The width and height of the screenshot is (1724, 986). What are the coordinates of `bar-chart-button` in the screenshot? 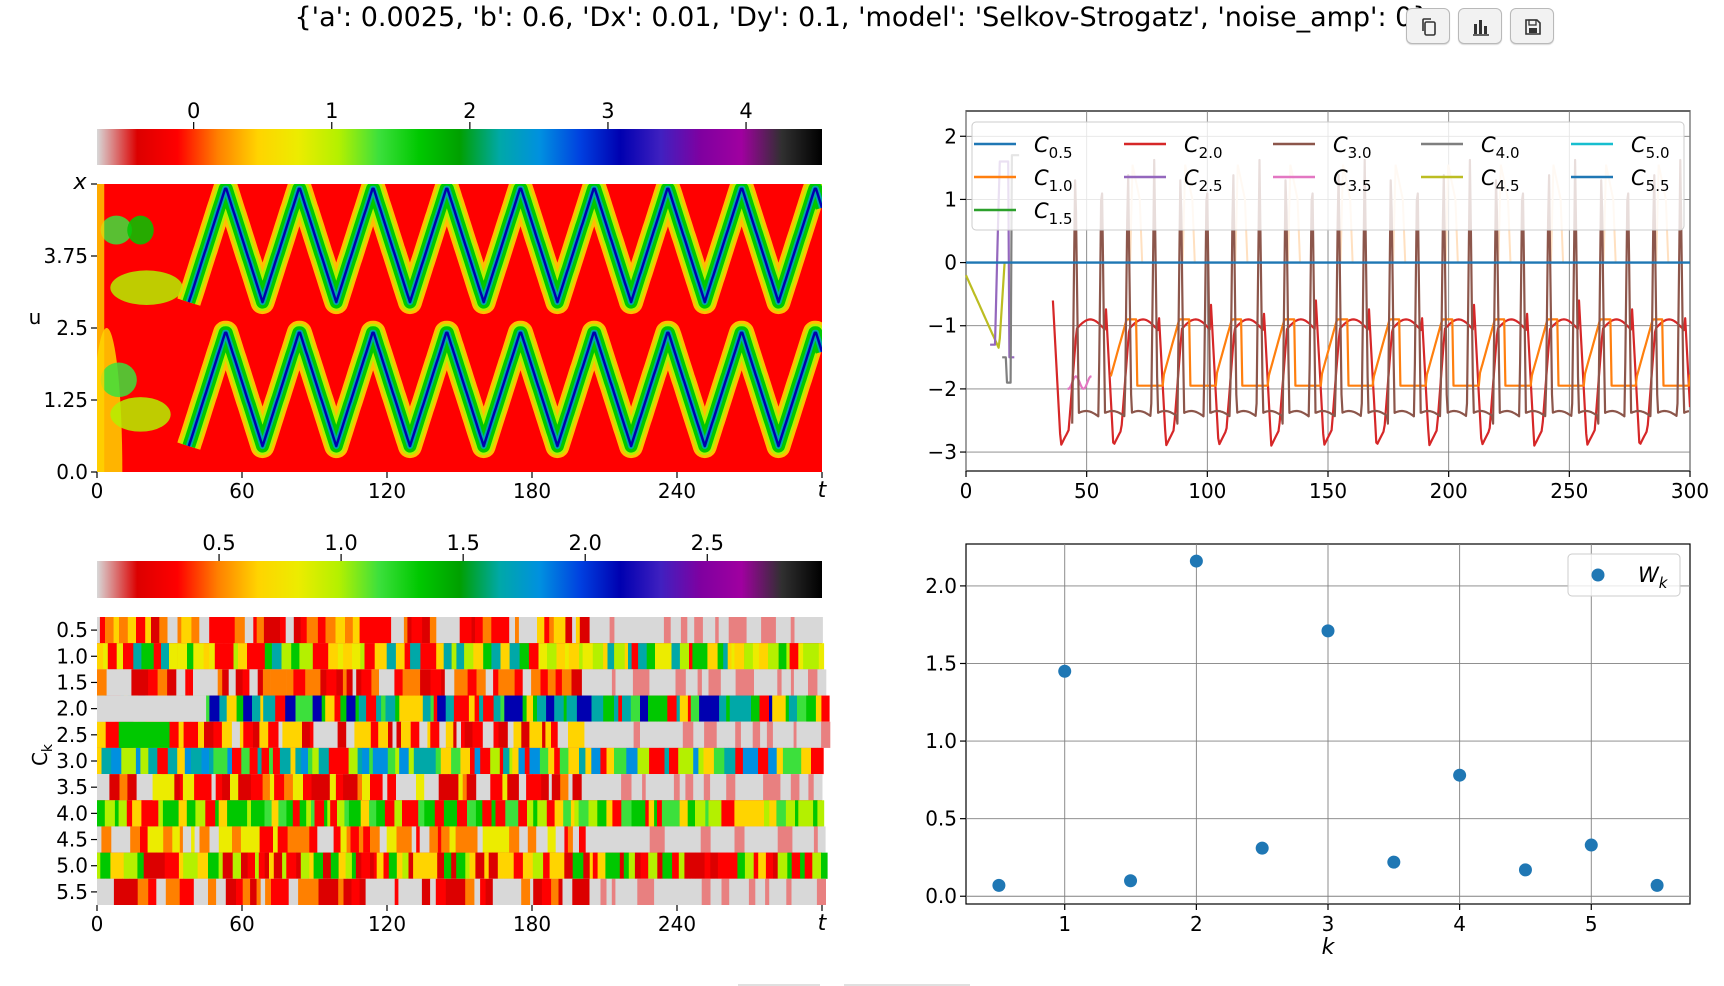 It's located at (1480, 26).